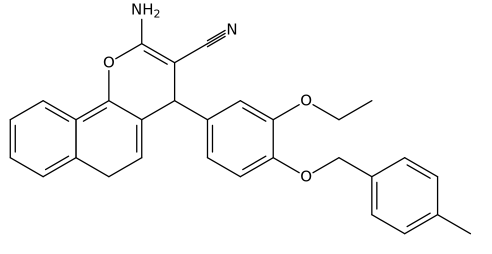  What do you see at coordinates (157, 13) in the screenshot?
I see `atom-subscript: 2` at bounding box center [157, 13].